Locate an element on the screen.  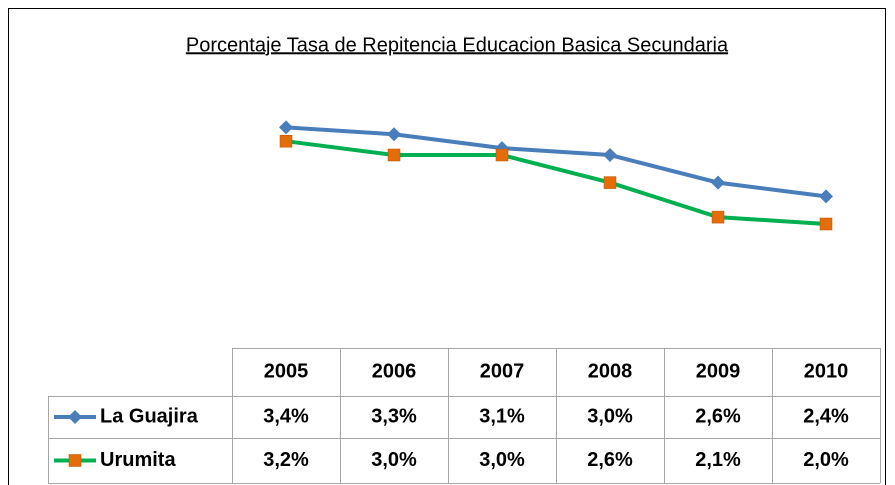
category-label: 2005 is located at coordinates (286, 371).